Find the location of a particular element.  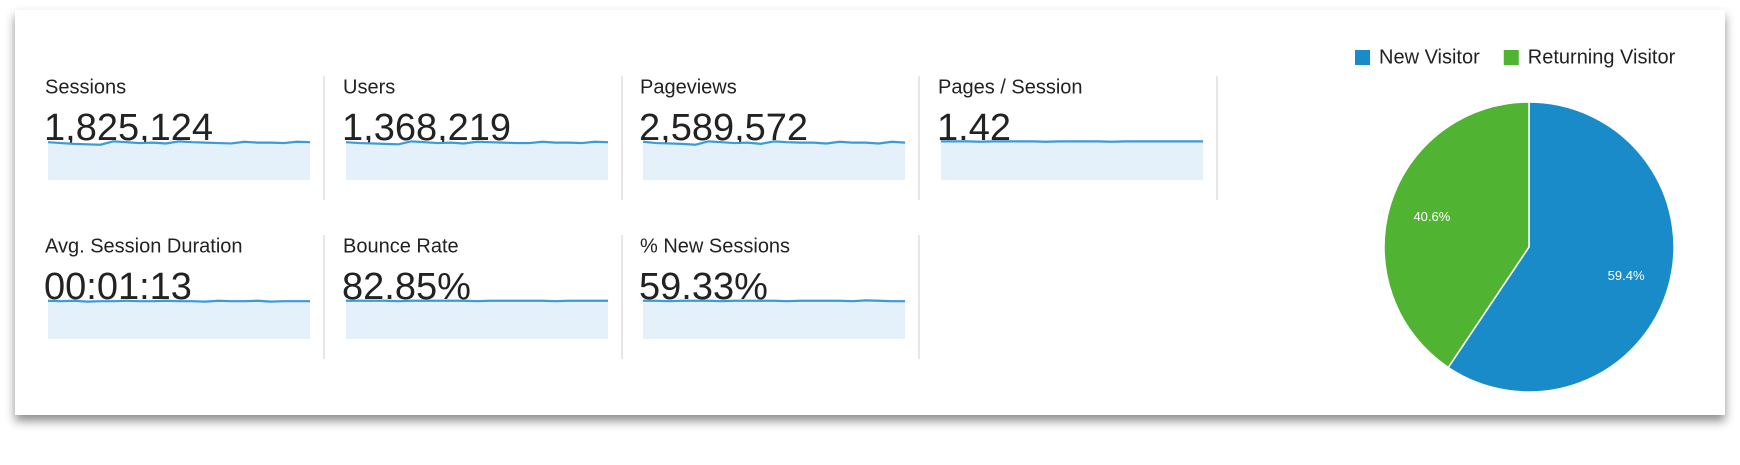

metric-label: Pages / Session is located at coordinates (1010, 87).